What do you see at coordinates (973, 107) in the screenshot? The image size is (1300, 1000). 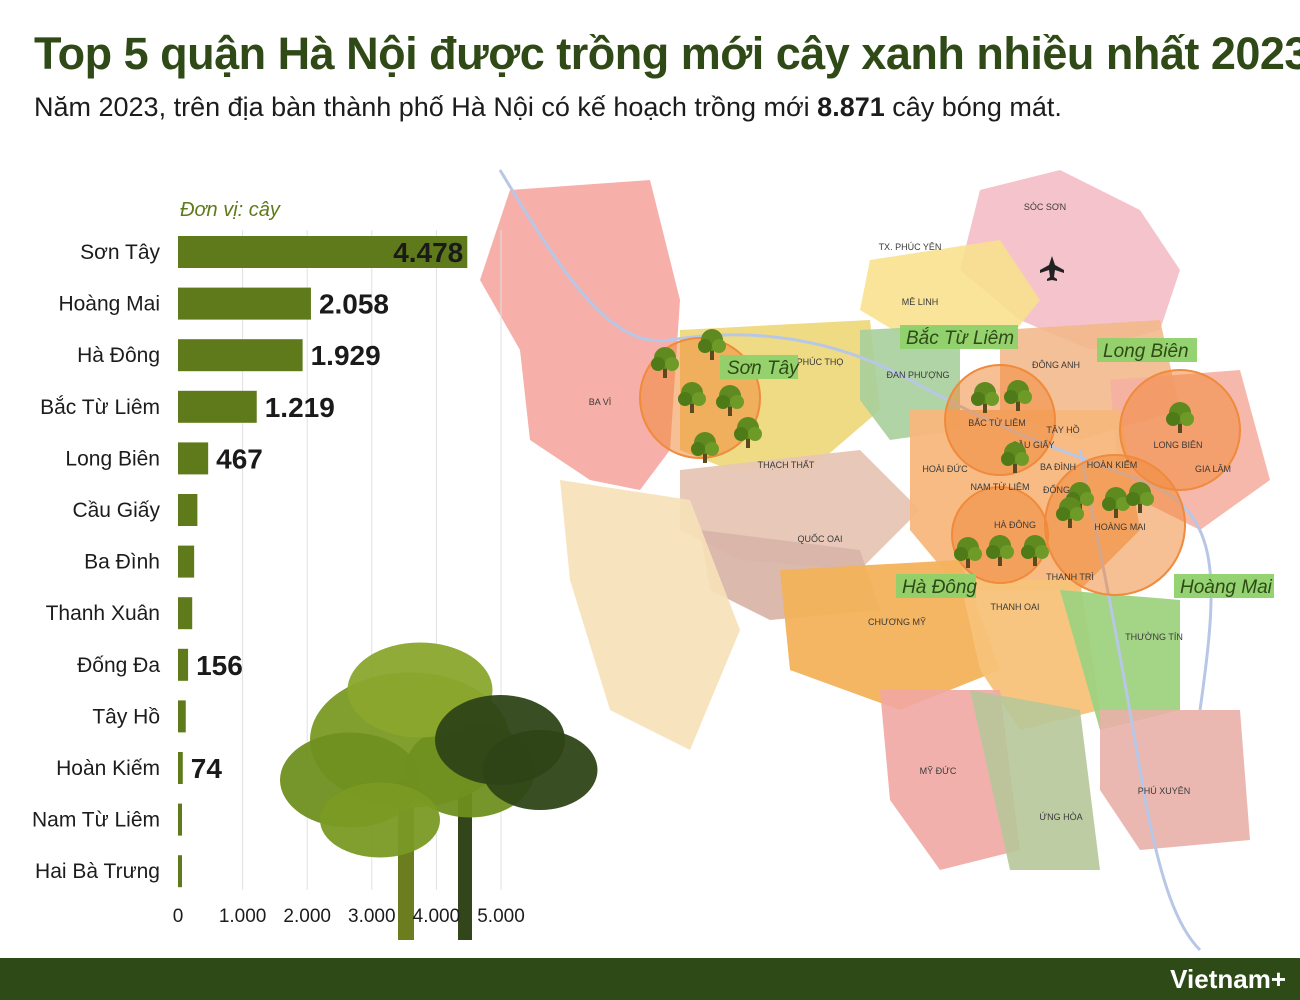 I see `subtitle-suffix: cây bóng mát.` at bounding box center [973, 107].